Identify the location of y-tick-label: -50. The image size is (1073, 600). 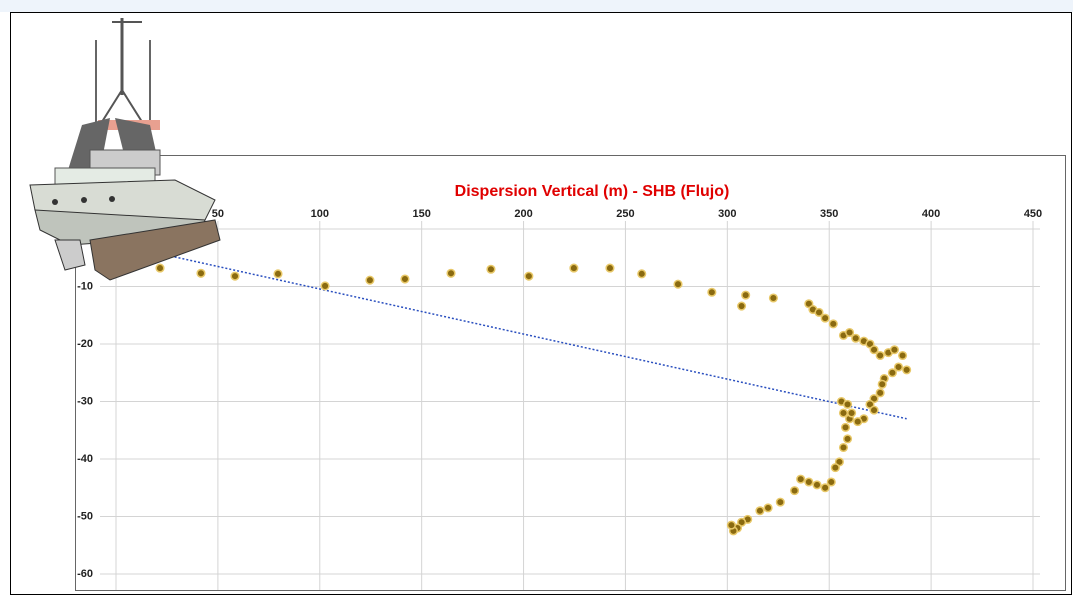
(85, 516).